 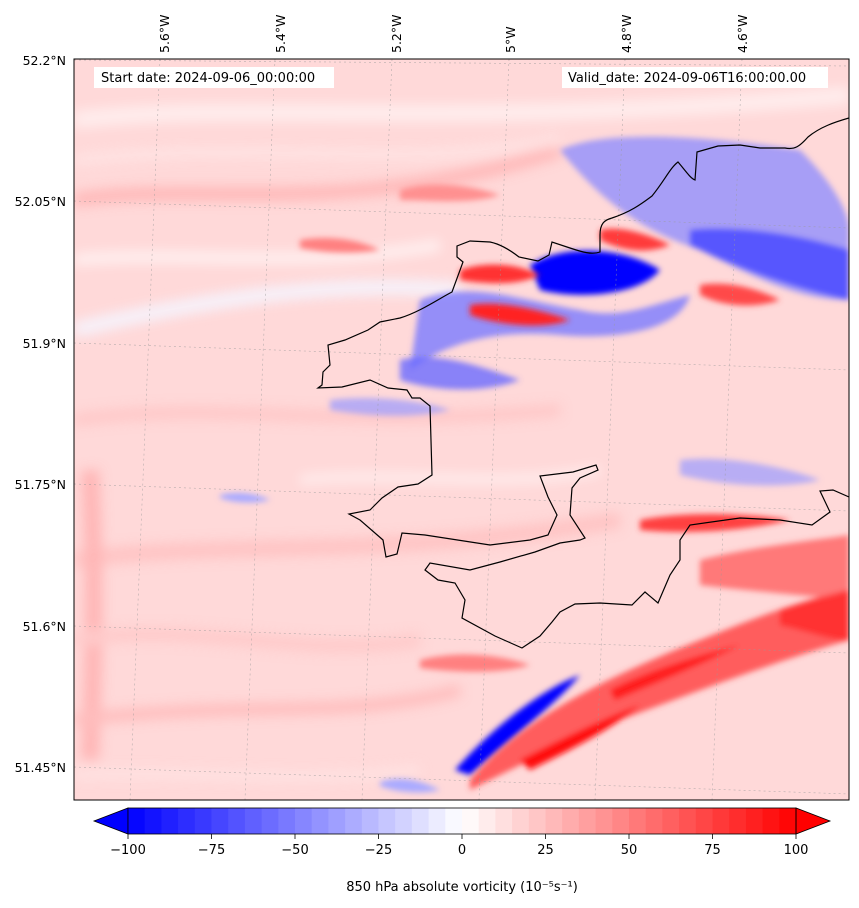 I want to click on lat-label: 51.75°N, so click(x=40, y=484).